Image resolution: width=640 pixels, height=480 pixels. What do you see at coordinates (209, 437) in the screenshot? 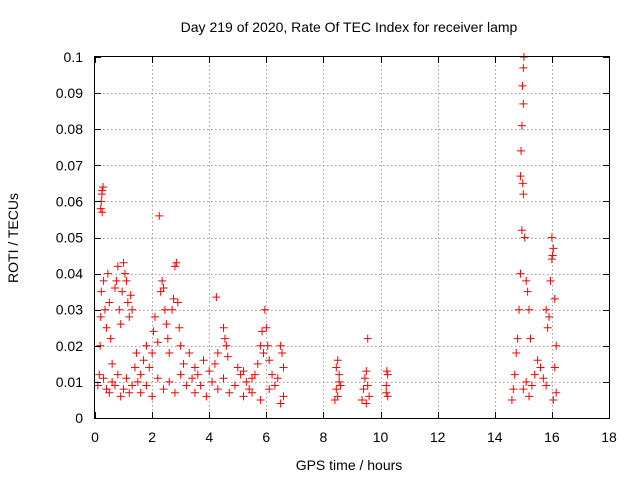
I see `x-tick-label: 4` at bounding box center [209, 437].